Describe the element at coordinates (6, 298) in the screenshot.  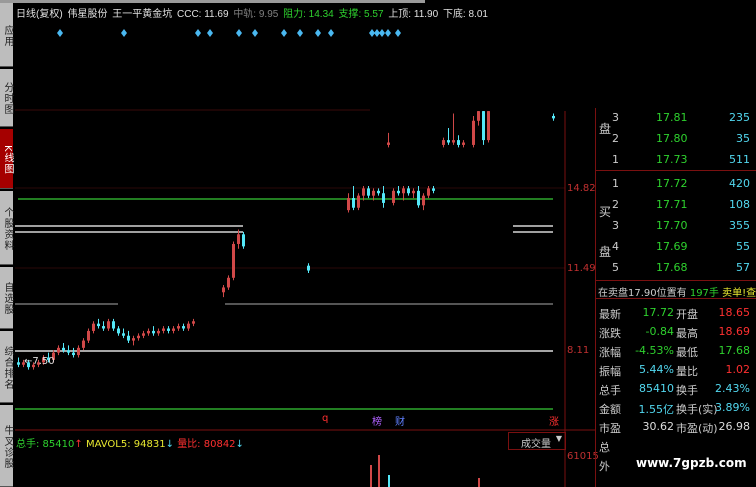
I see `tab-watchlist: 自选股` at that location.